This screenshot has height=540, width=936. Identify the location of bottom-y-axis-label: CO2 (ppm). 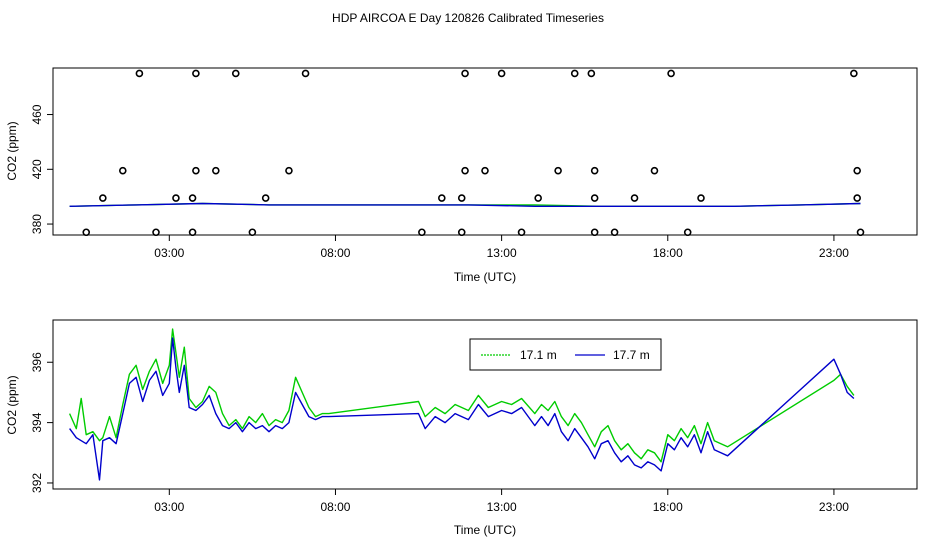
(12, 404).